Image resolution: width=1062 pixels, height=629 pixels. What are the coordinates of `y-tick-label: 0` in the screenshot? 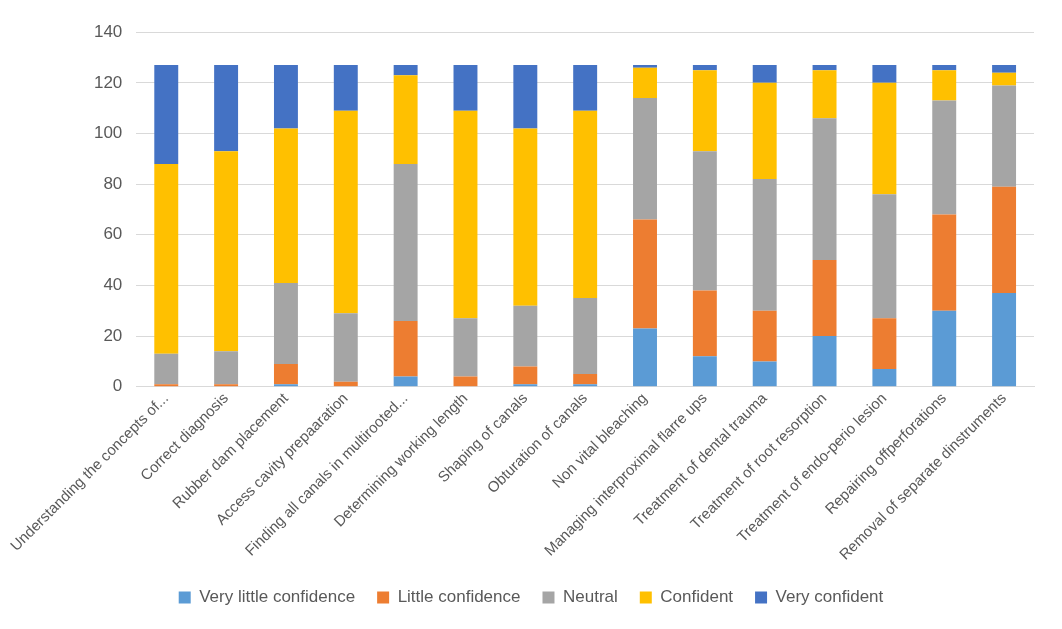 It's located at (117, 386).